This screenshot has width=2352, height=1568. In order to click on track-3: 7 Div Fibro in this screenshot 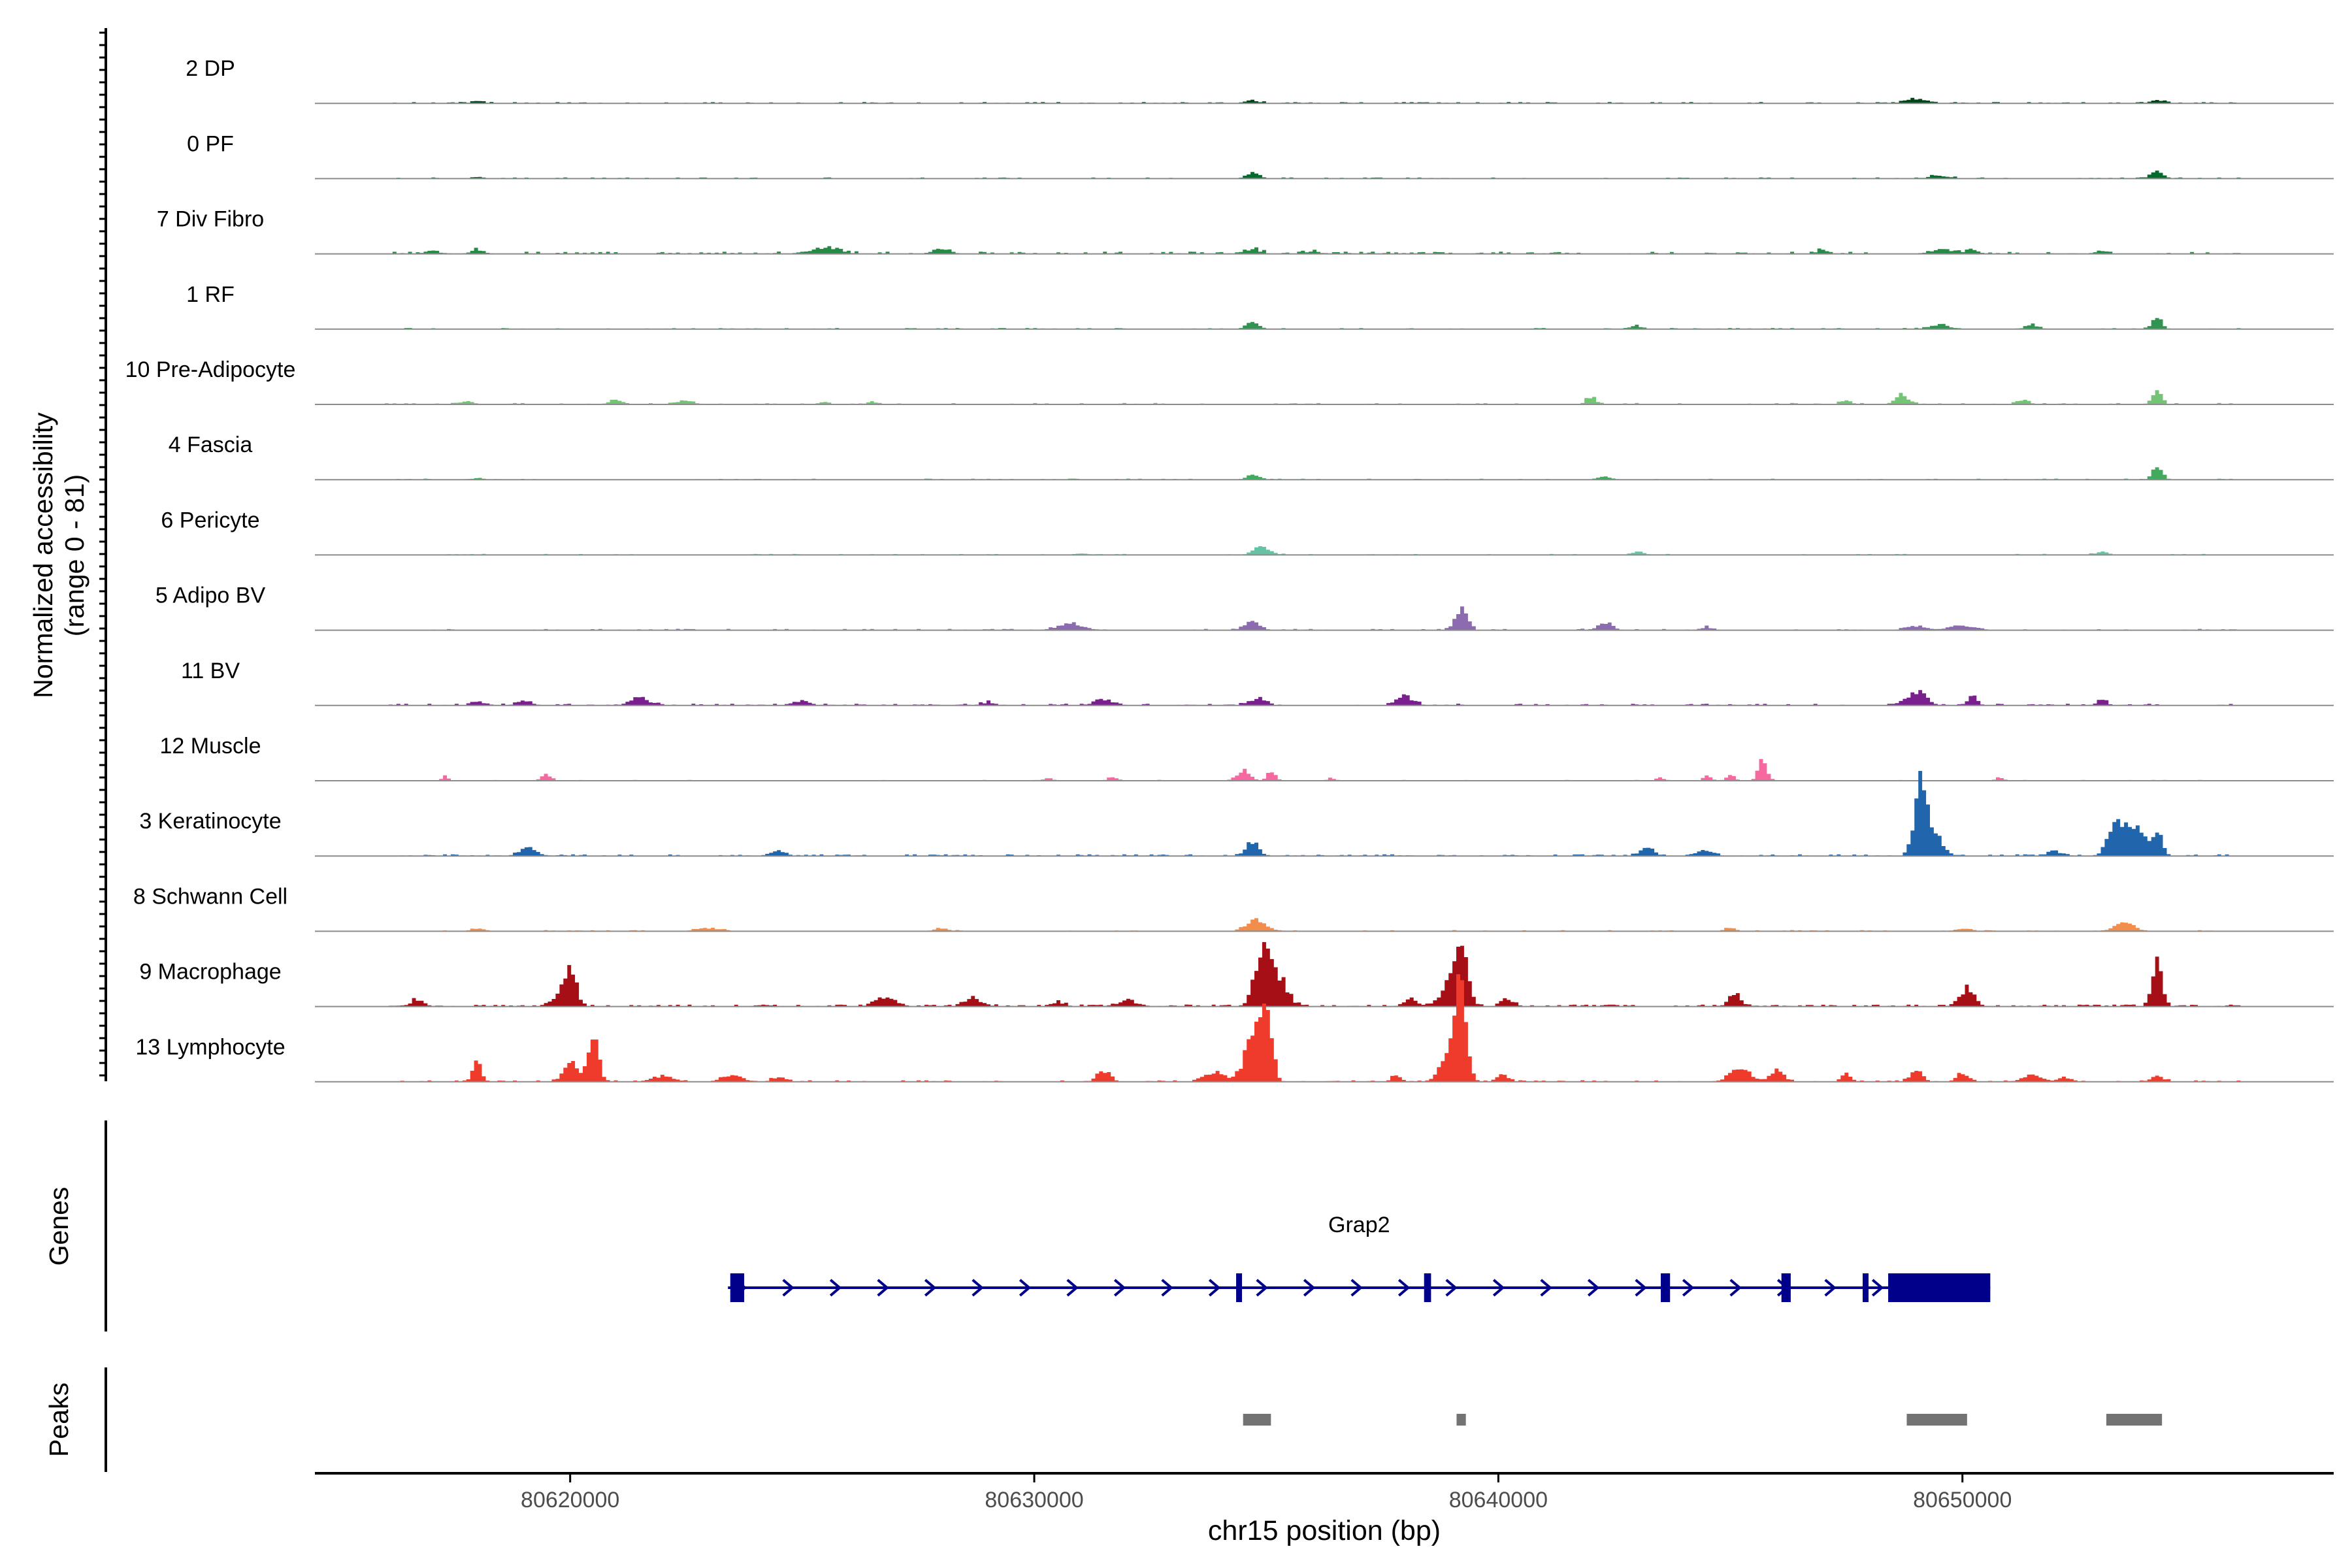, I will do `click(1245, 231)`.